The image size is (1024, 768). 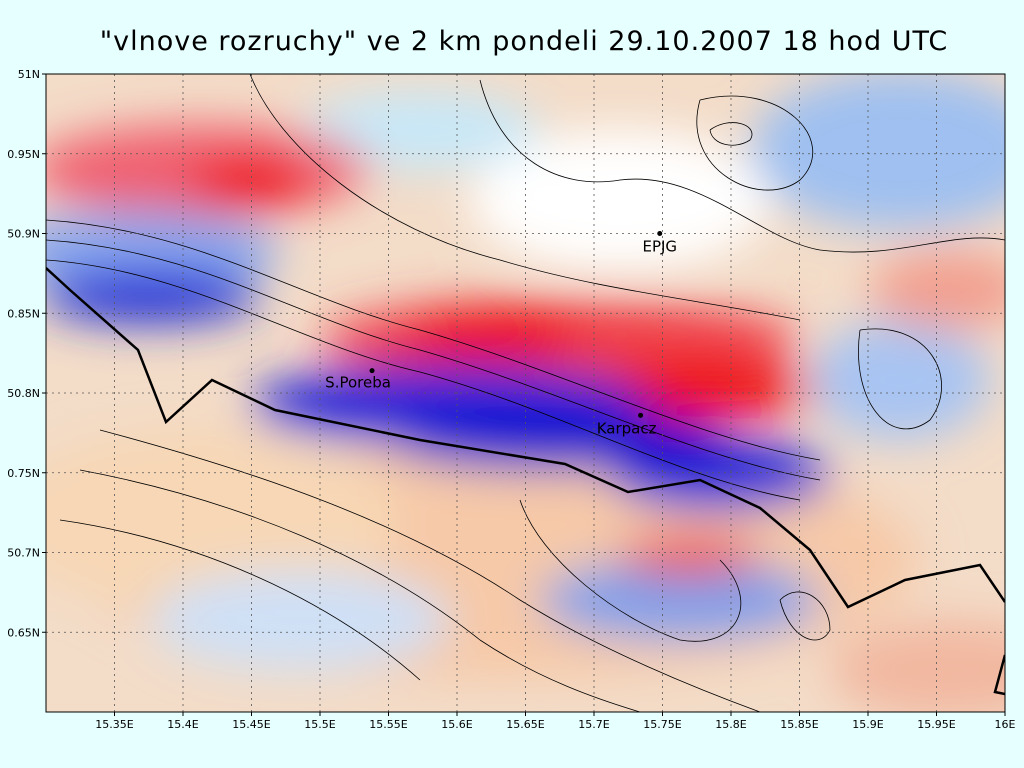 I want to click on lat-tick-label: 0.95N, so click(x=23, y=154).